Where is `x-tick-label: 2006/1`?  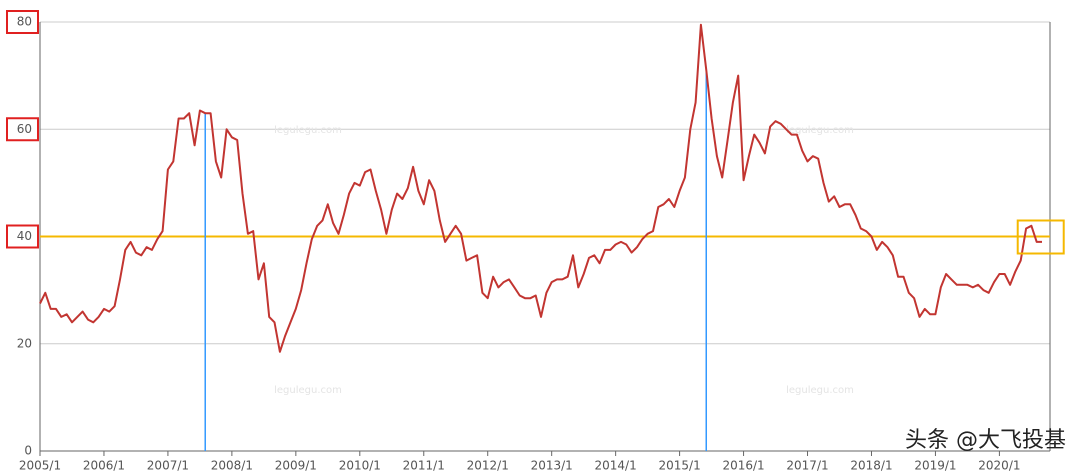
x-tick-label: 2006/1 is located at coordinates (104, 466).